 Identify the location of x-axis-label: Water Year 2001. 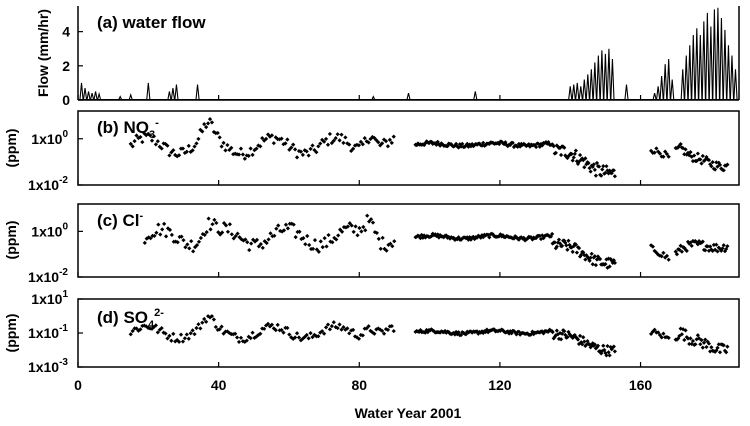
(408, 413).